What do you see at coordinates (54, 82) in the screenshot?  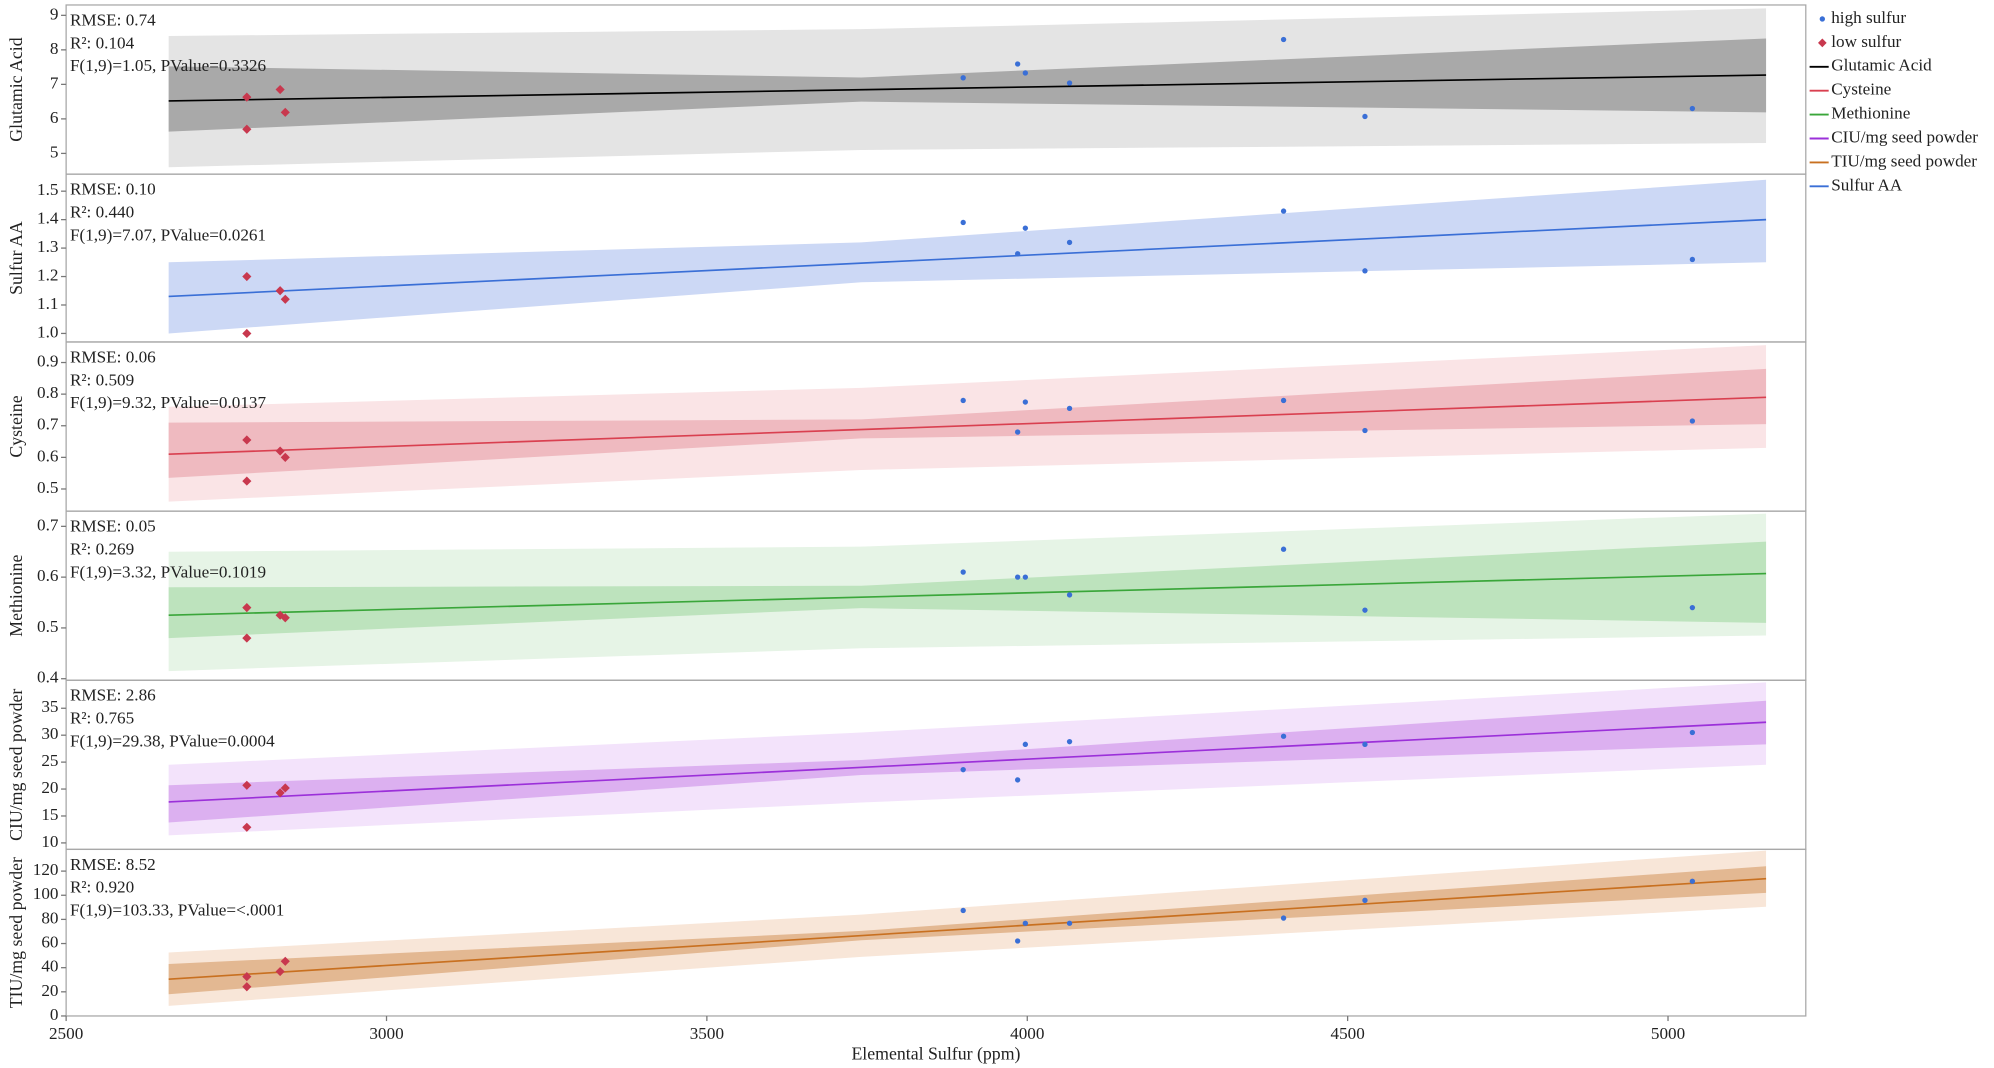 I see `y-tick-label: 7` at bounding box center [54, 82].